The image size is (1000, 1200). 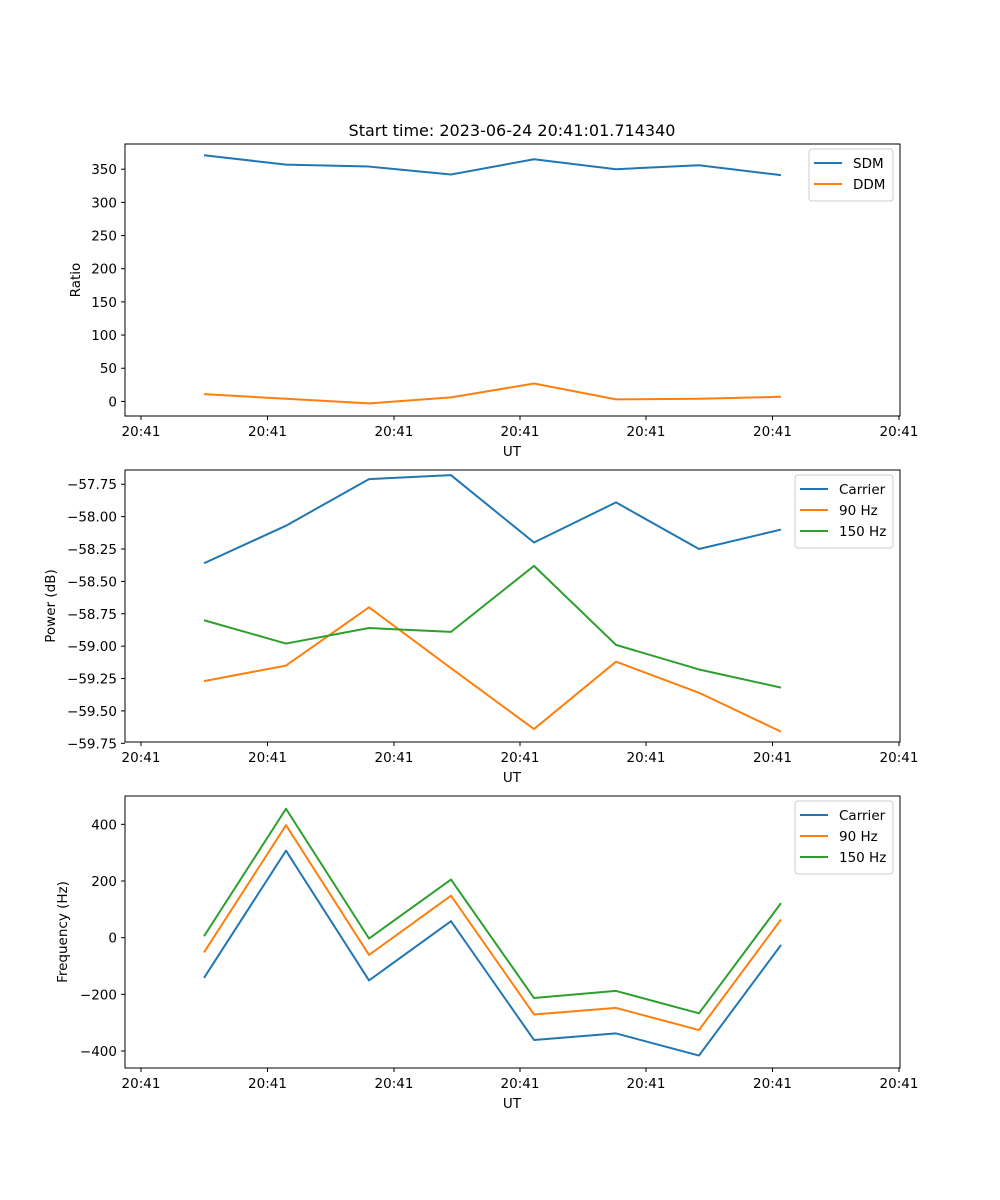 I want to click on y-axis-label: Frequency (Hz), so click(x=63, y=932).